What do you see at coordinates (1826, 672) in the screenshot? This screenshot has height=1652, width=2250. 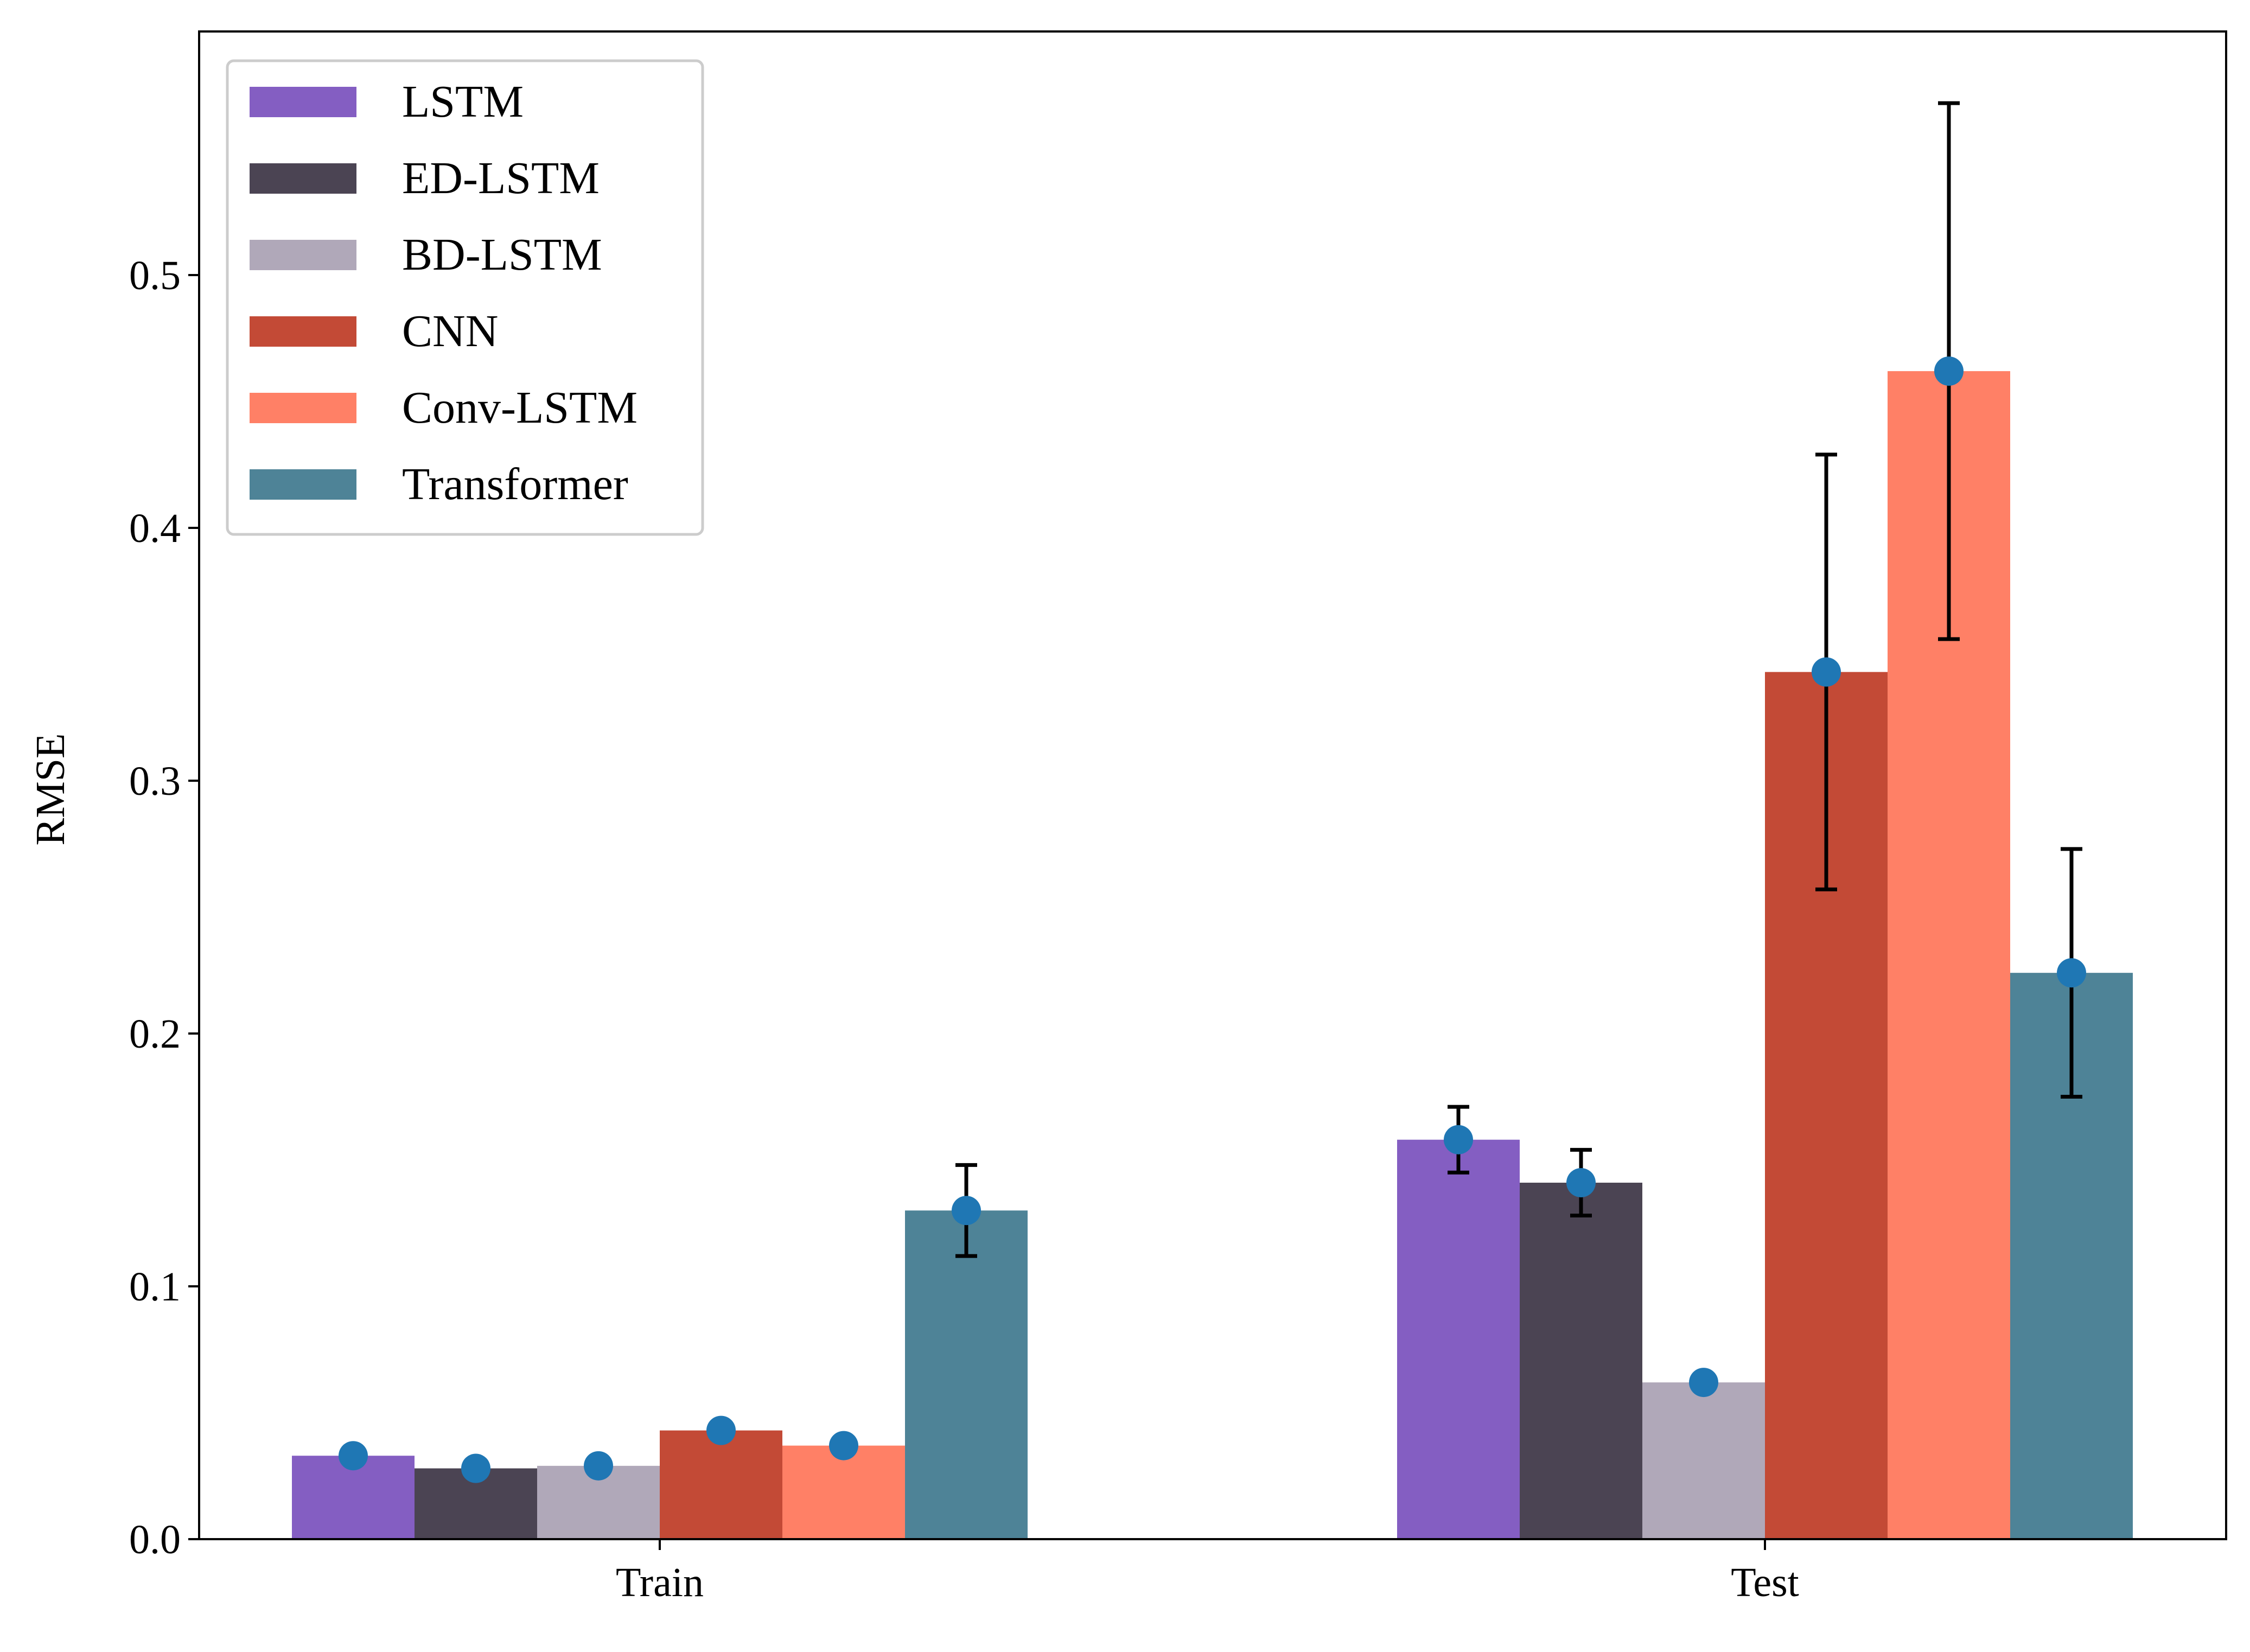 I see `marker-cnn-test` at bounding box center [1826, 672].